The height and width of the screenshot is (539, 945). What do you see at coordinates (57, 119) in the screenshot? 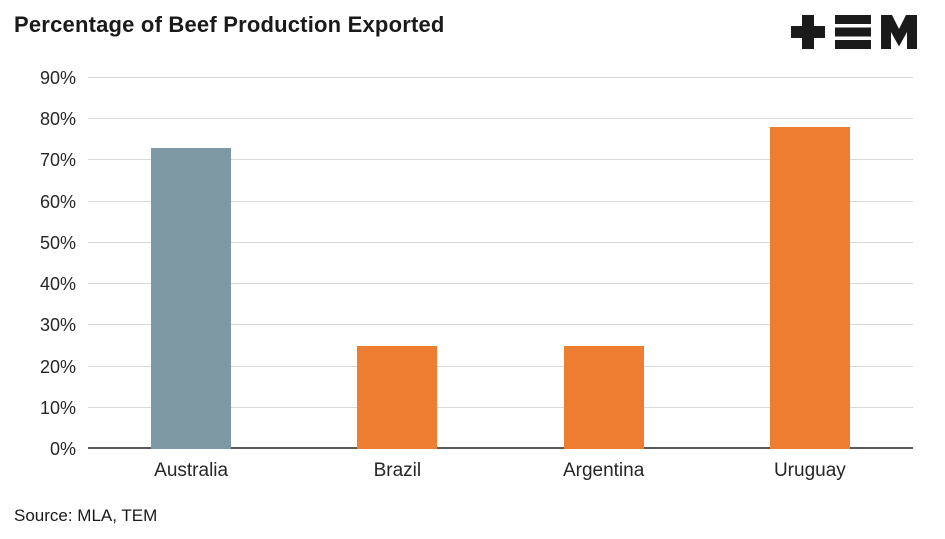
I see `y-axis-tick-label: 80%` at bounding box center [57, 119].